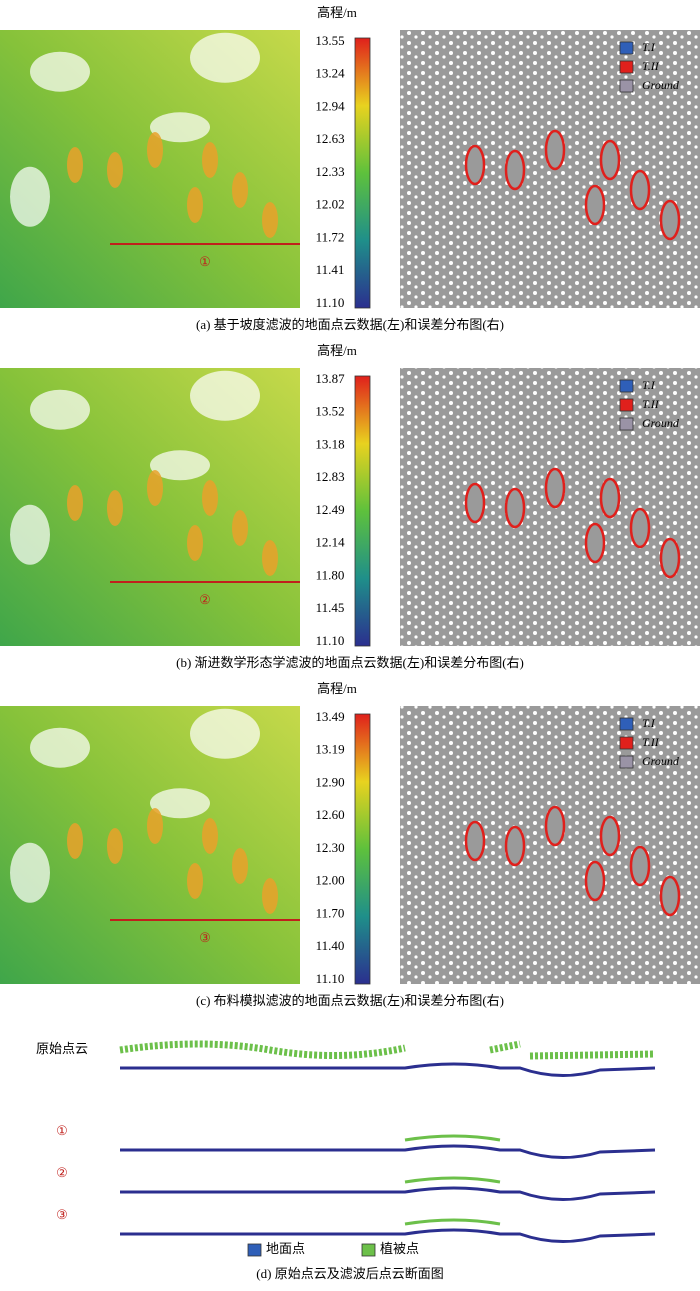 Image resolution: width=700 pixels, height=1291 pixels. What do you see at coordinates (330, 912) in the screenshot?
I see `colorbar-tick-label: 11.70` at bounding box center [330, 912].